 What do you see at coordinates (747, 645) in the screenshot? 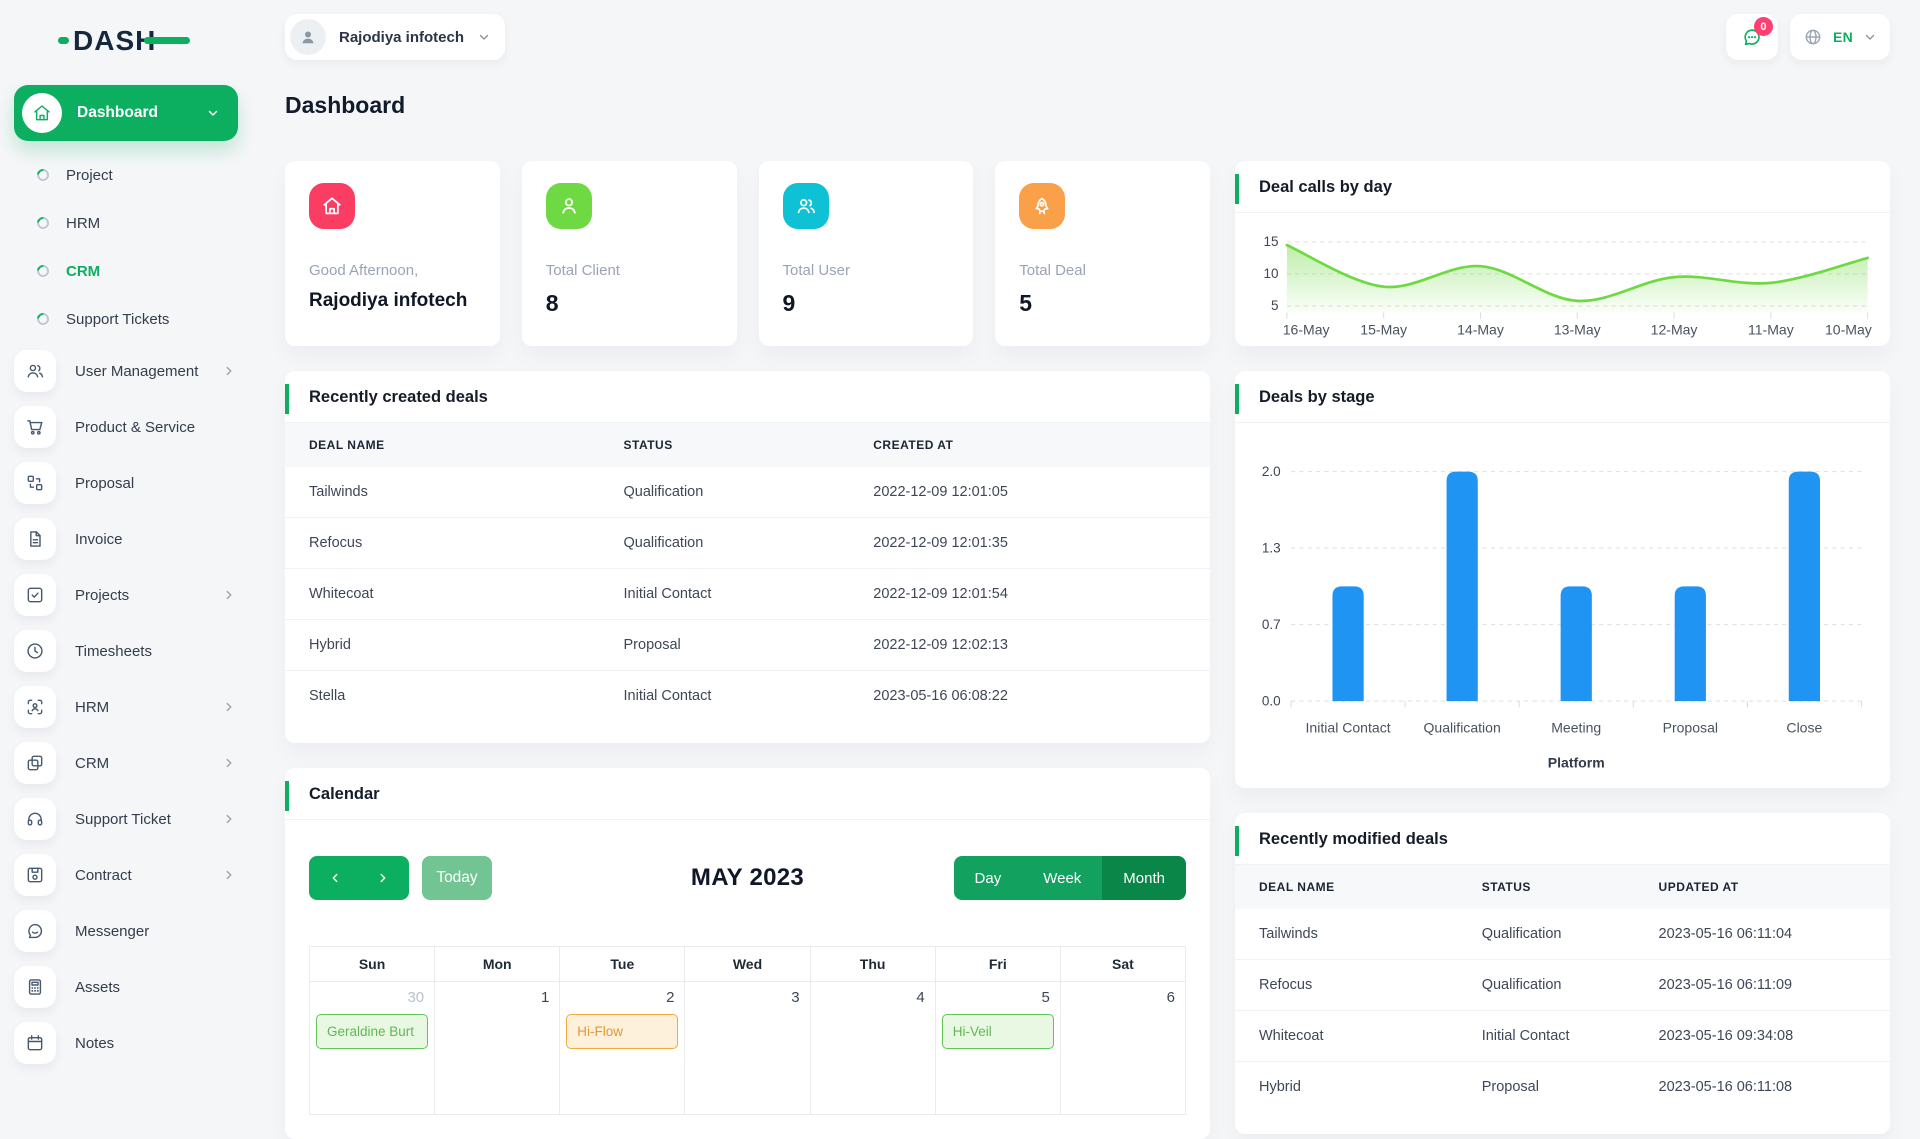
I see `table-row: Hybrid Proposal 2022-12-09 12:02:13` at bounding box center [747, 645].